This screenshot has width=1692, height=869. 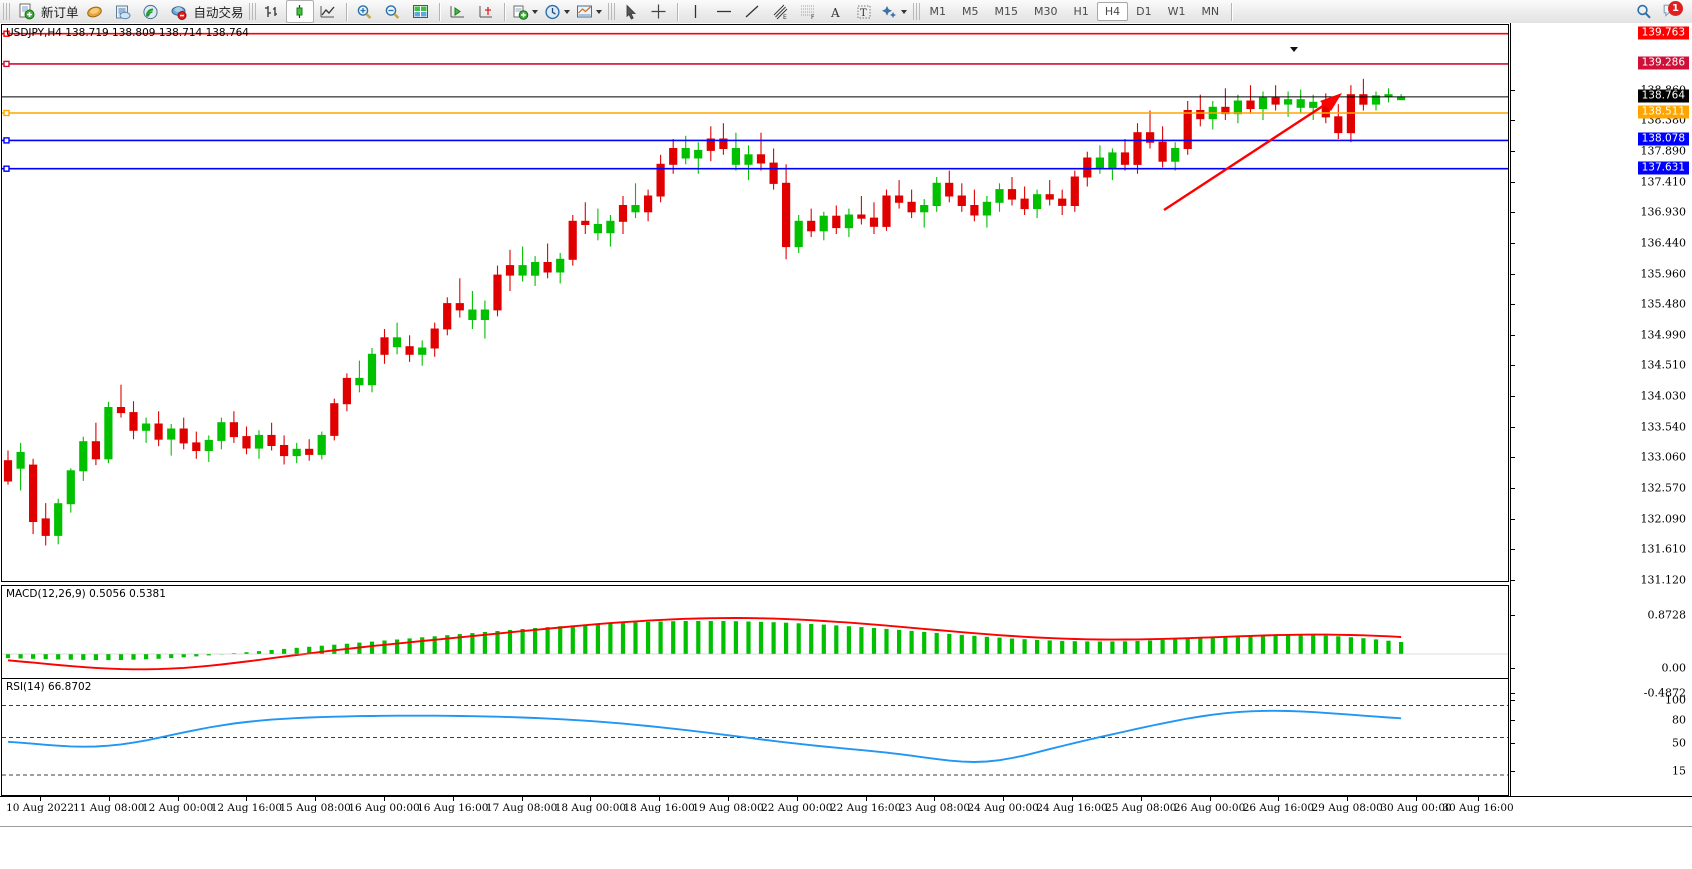 I want to click on time-tick-label: 18 Aug 00:00, so click(x=590, y=808).